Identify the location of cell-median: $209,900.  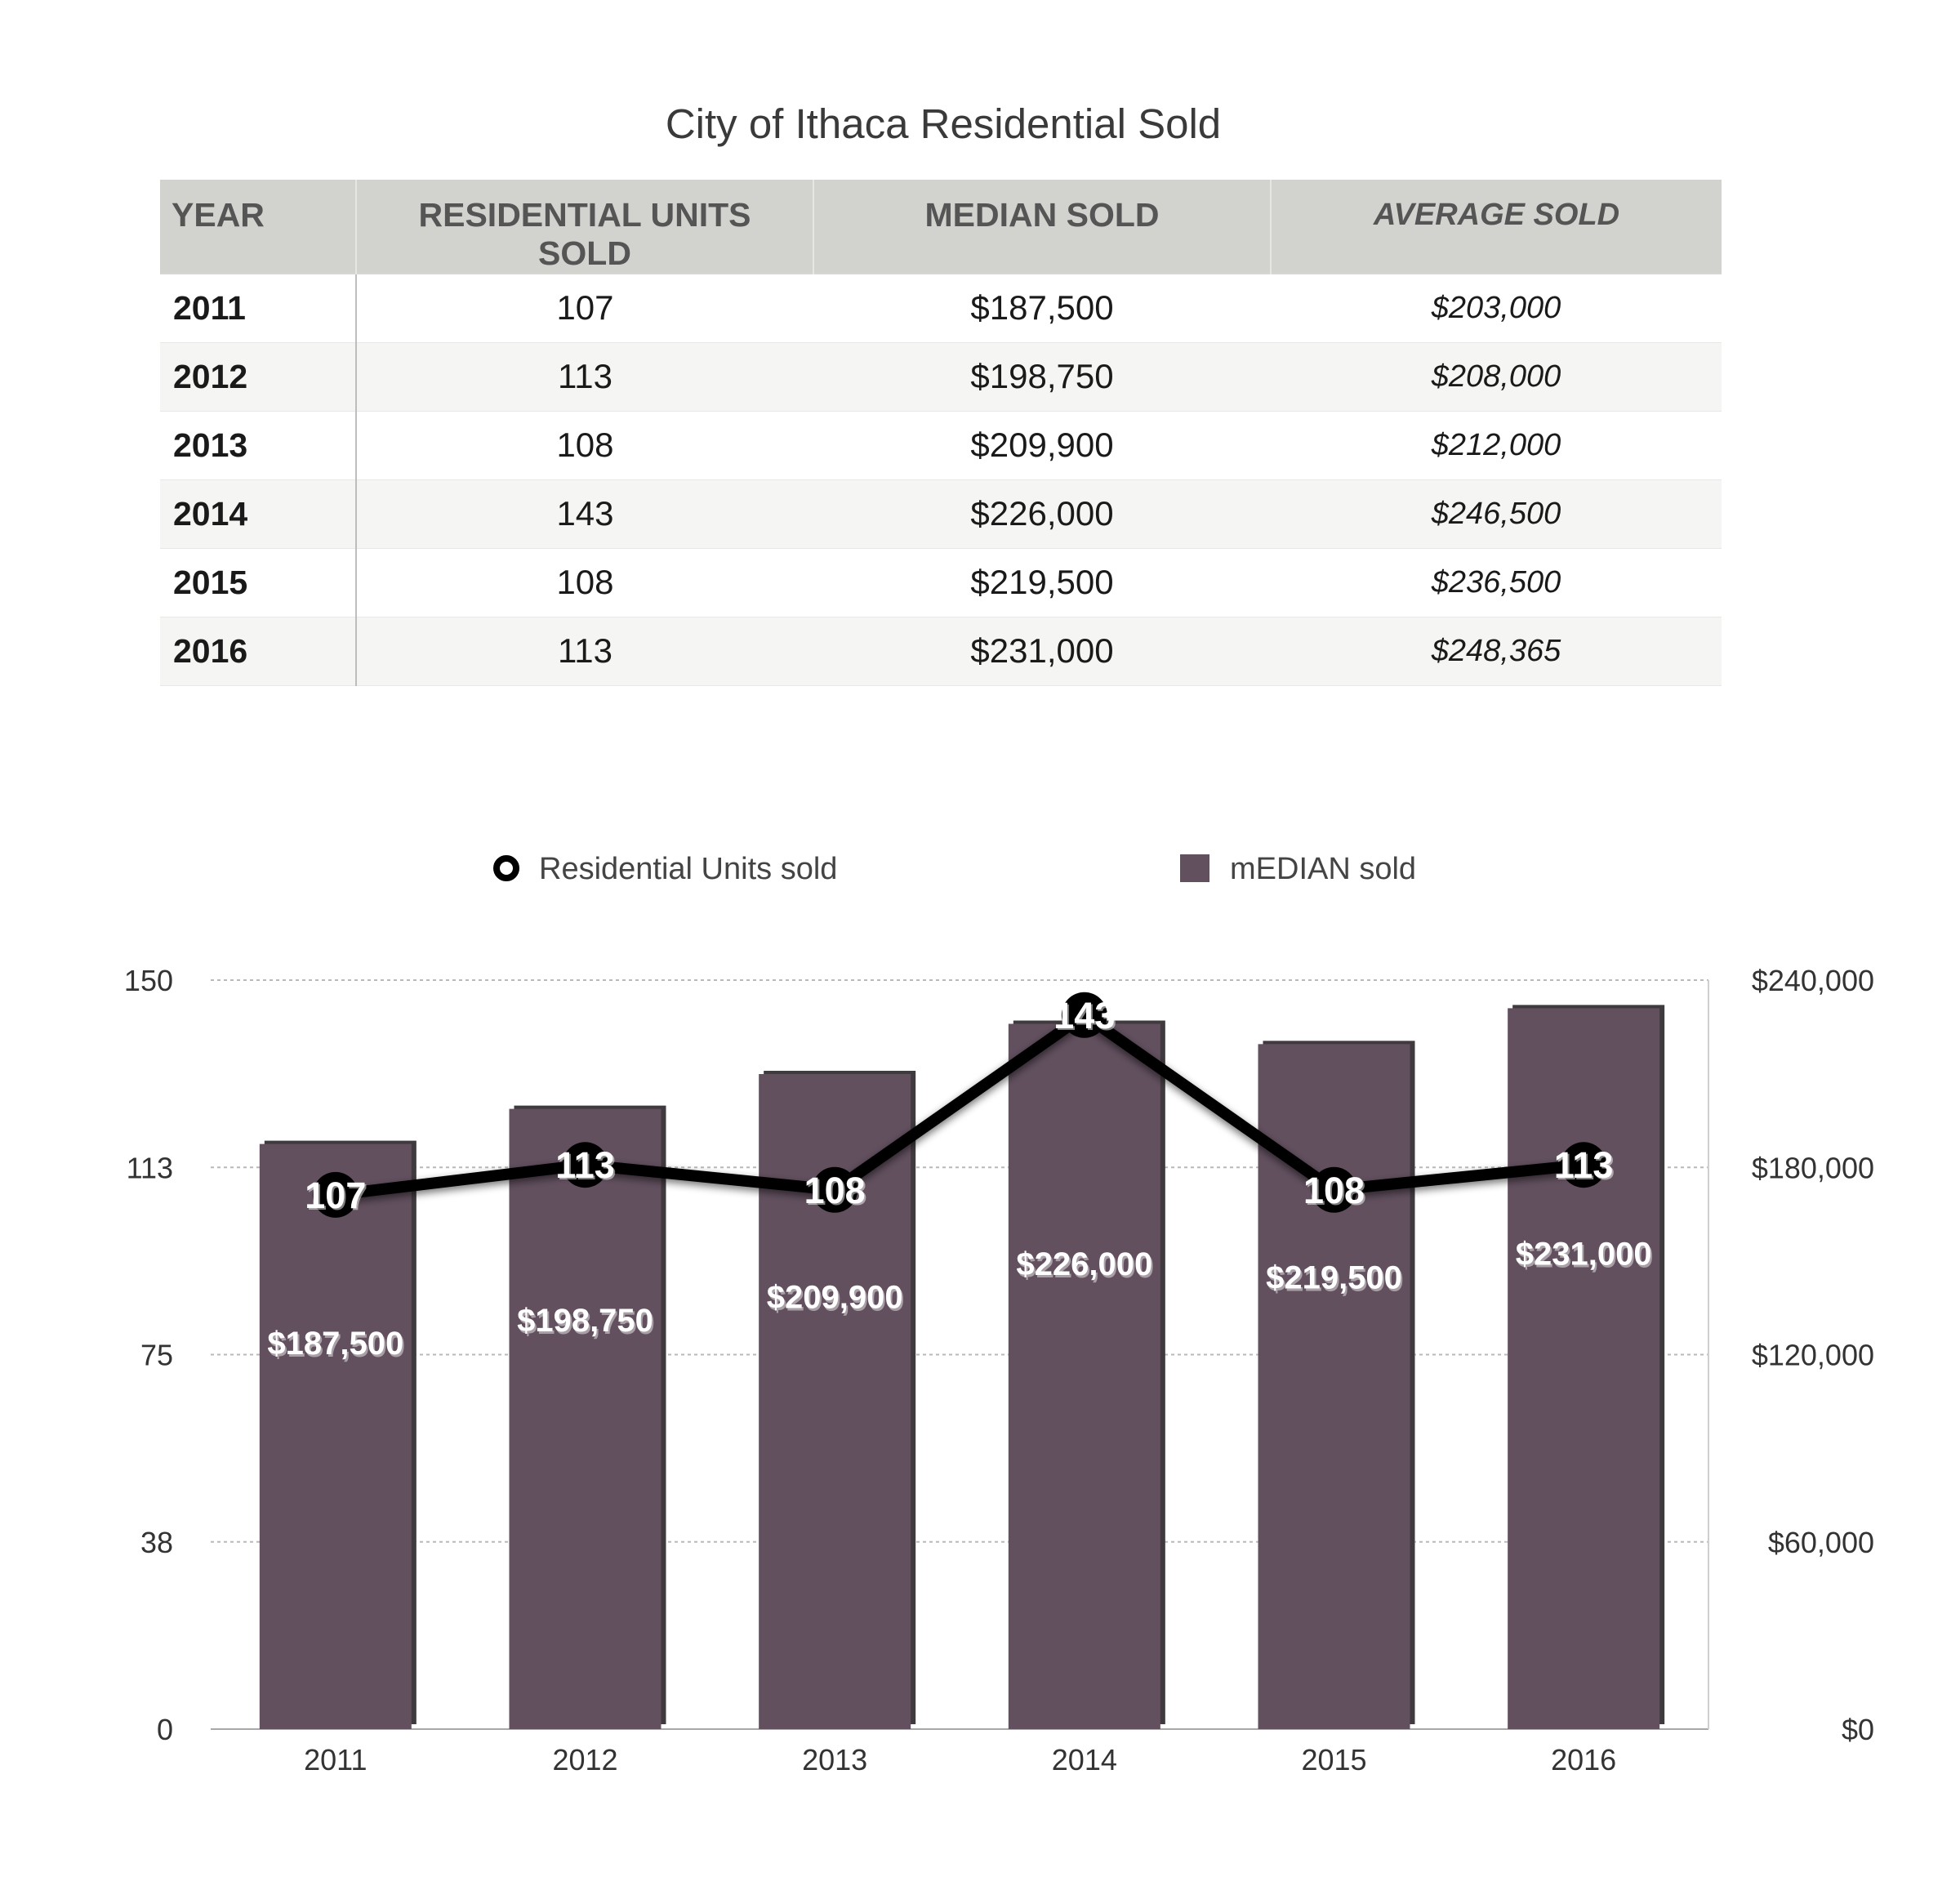
(1042, 445).